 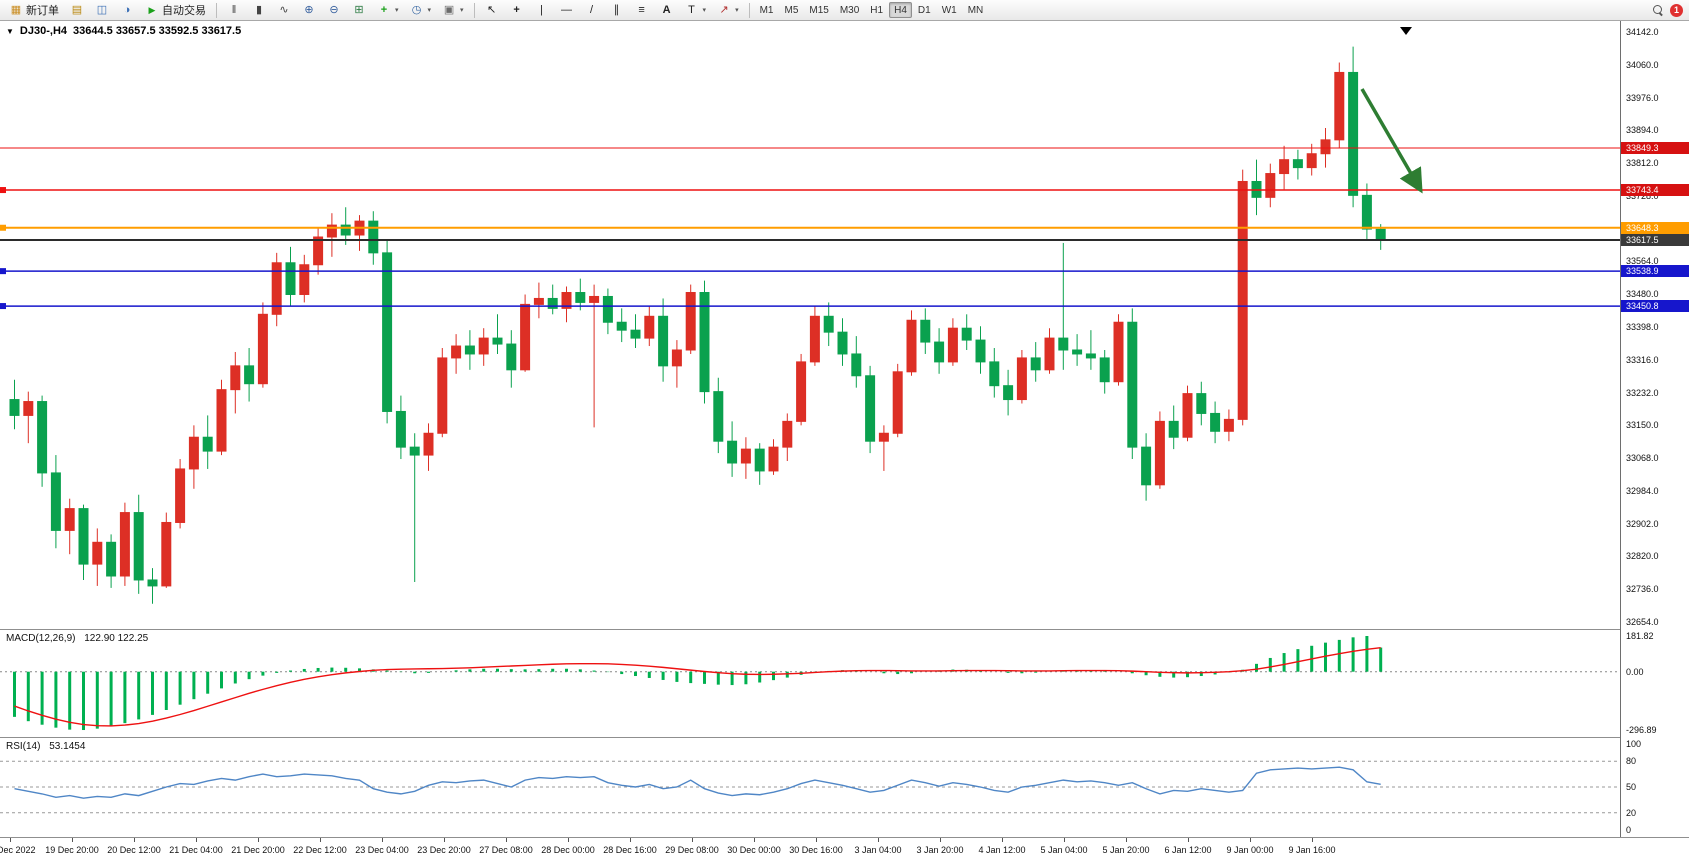 What do you see at coordinates (849, 10) in the screenshot?
I see `timeframe-m30-button: M30` at bounding box center [849, 10].